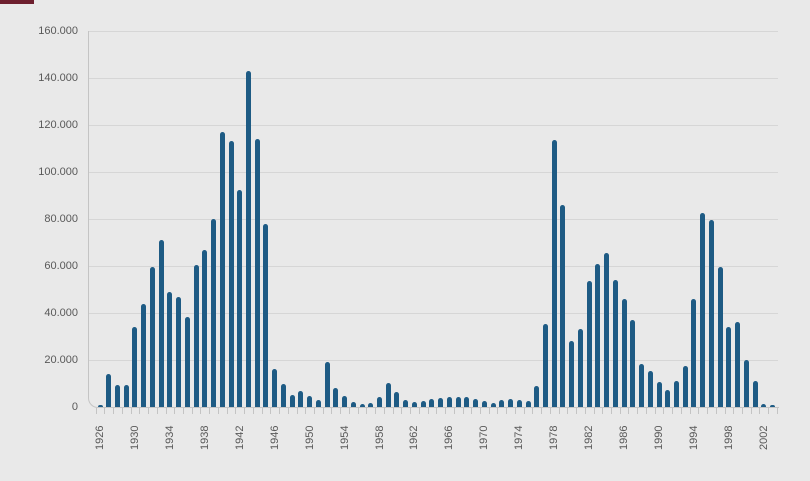 Image resolution: width=810 pixels, height=481 pixels. I want to click on bar-1966, so click(449, 402).